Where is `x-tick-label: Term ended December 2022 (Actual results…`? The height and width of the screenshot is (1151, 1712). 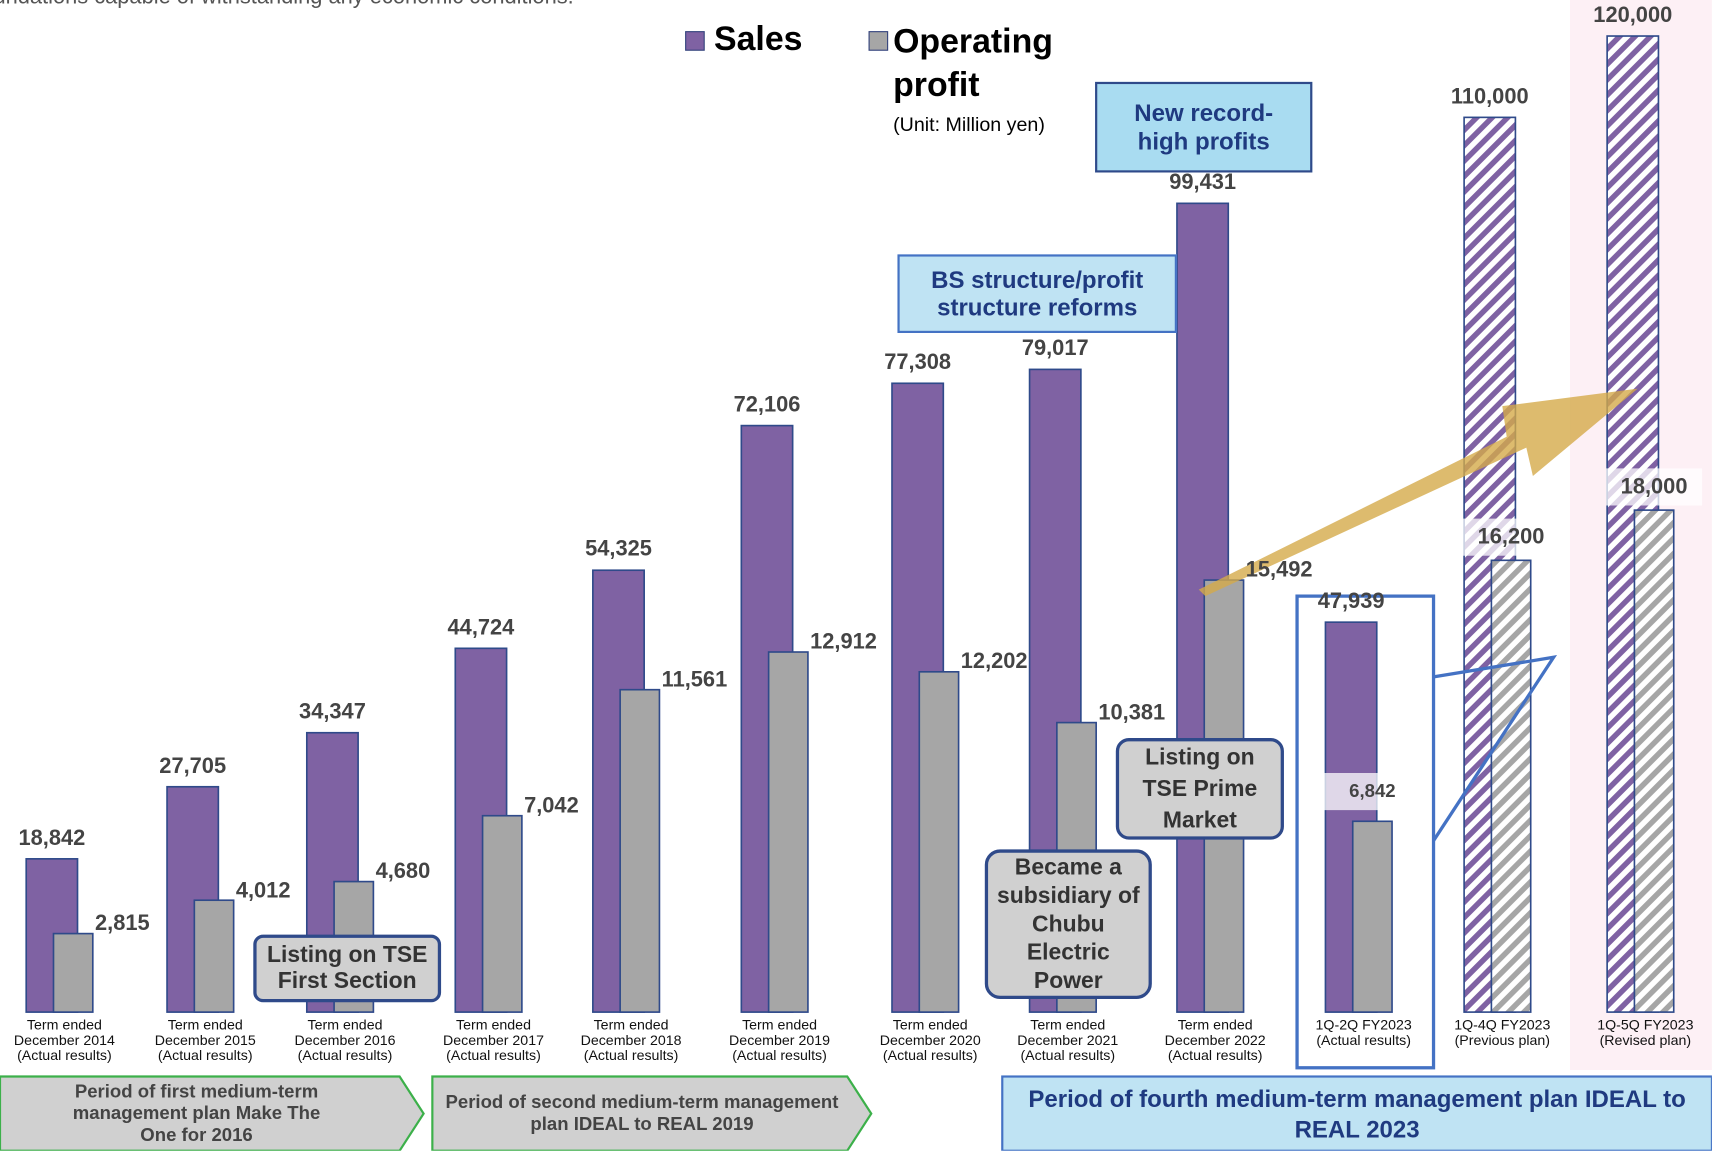
x-tick-label: Term ended December 2022 (Actual results… is located at coordinates (1215, 1040).